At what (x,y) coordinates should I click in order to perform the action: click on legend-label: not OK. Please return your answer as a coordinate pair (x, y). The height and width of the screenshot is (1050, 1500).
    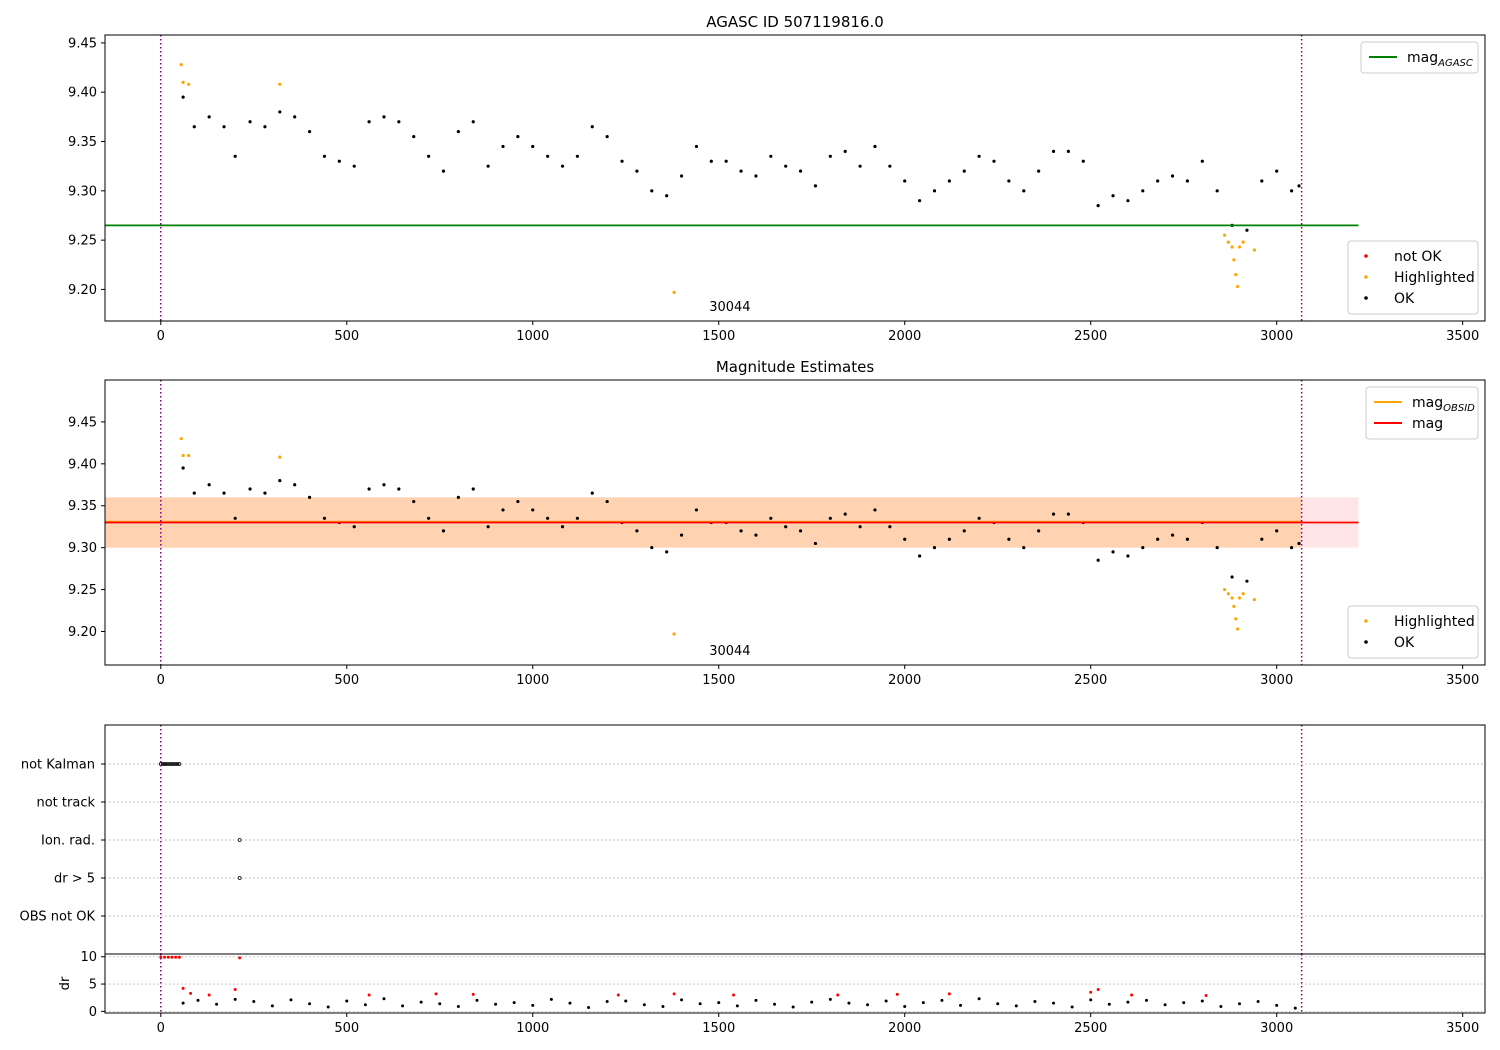
    Looking at the image, I should click on (1418, 257).